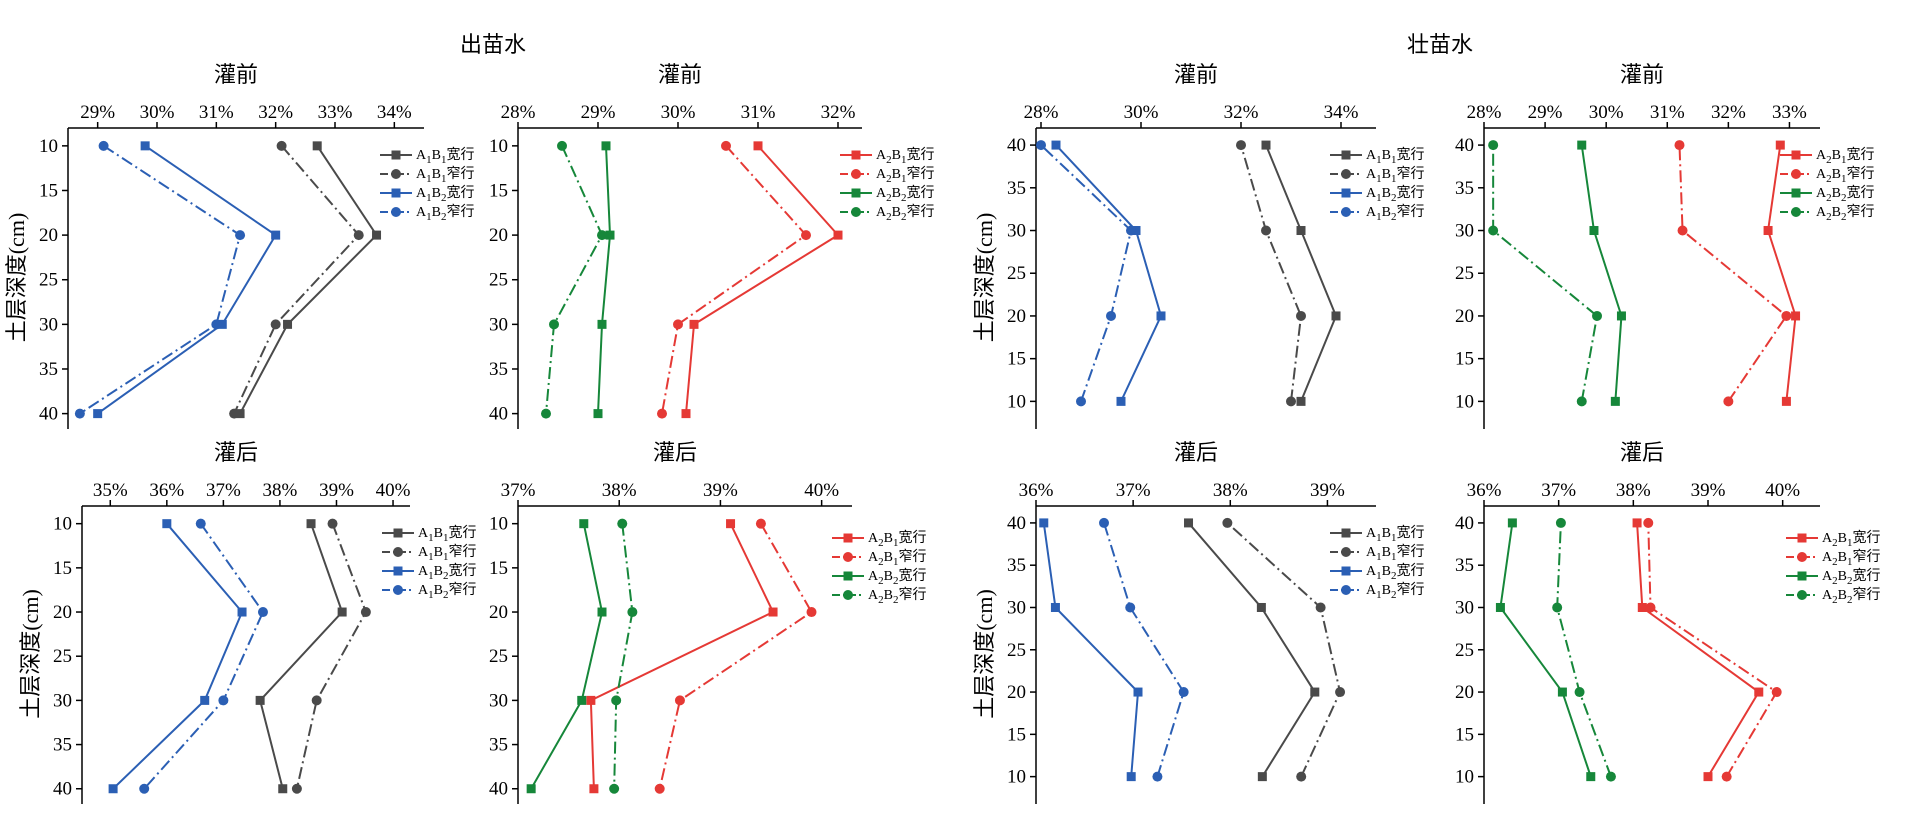 Image resolution: width=1920 pixels, height=837 pixels. What do you see at coordinates (897, 596) in the screenshot?
I see `legend-label: A2B2窄行` at bounding box center [897, 596].